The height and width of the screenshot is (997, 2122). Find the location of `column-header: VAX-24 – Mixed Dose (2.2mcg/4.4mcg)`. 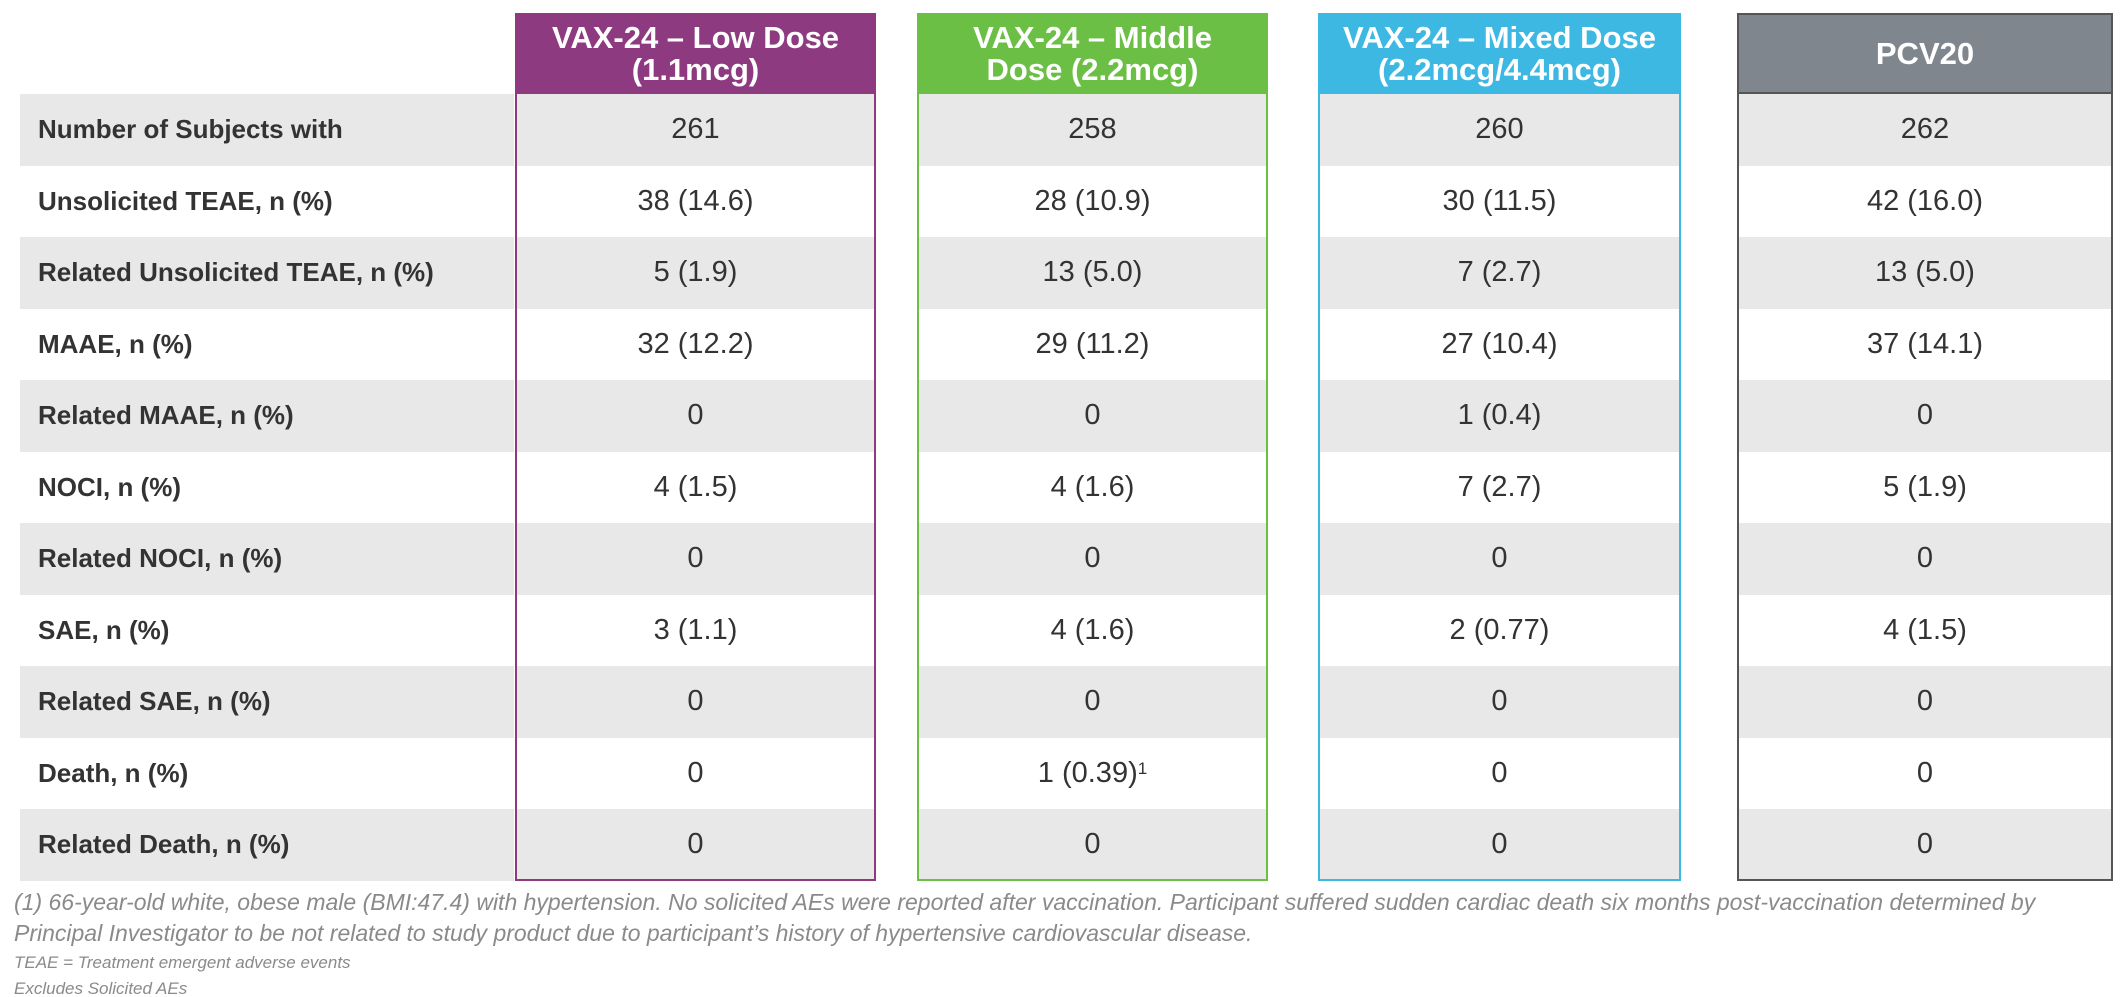

column-header: VAX-24 – Mixed Dose (2.2mcg/4.4mcg) is located at coordinates (1499, 53).